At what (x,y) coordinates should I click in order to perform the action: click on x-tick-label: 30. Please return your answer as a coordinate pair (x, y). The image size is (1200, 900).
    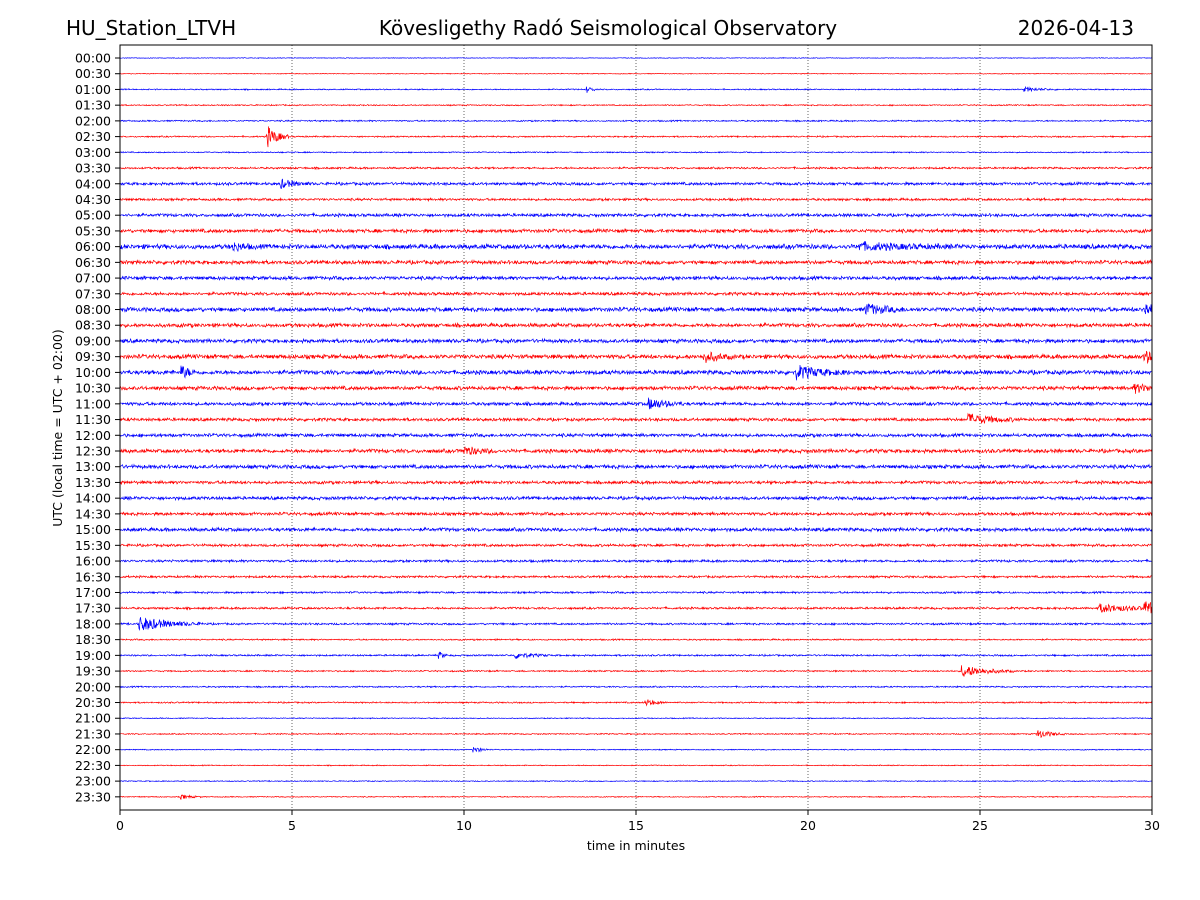
    Looking at the image, I should click on (1152, 825).